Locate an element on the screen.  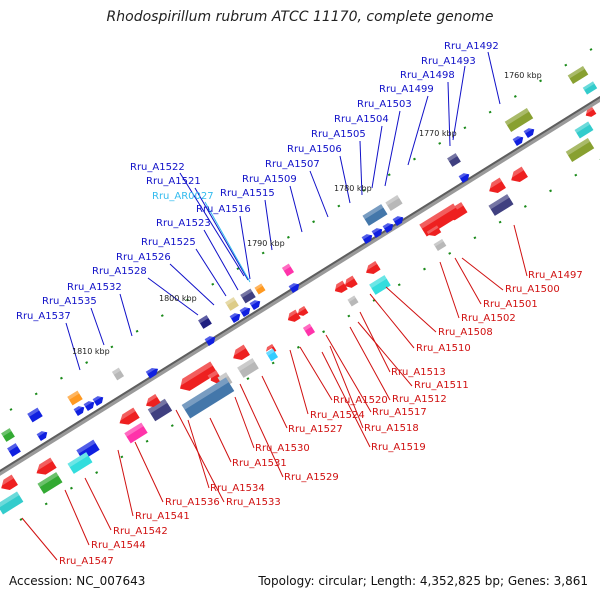
gene-label-rru-a1508: Rru_A1508 is located at coordinates (465, 332).